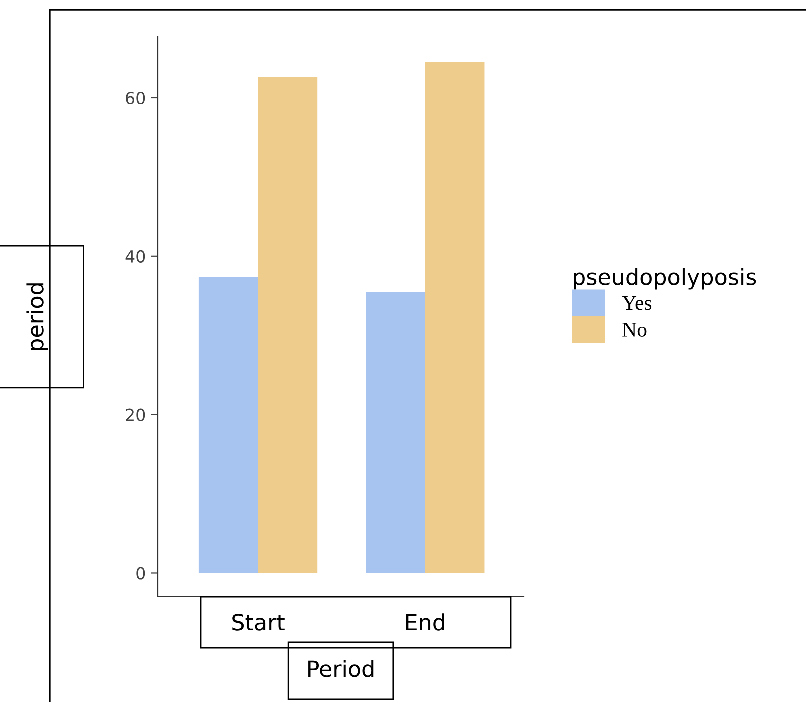 The height and width of the screenshot is (702, 806). What do you see at coordinates (425, 622) in the screenshot?
I see `x-tick-label: End` at bounding box center [425, 622].